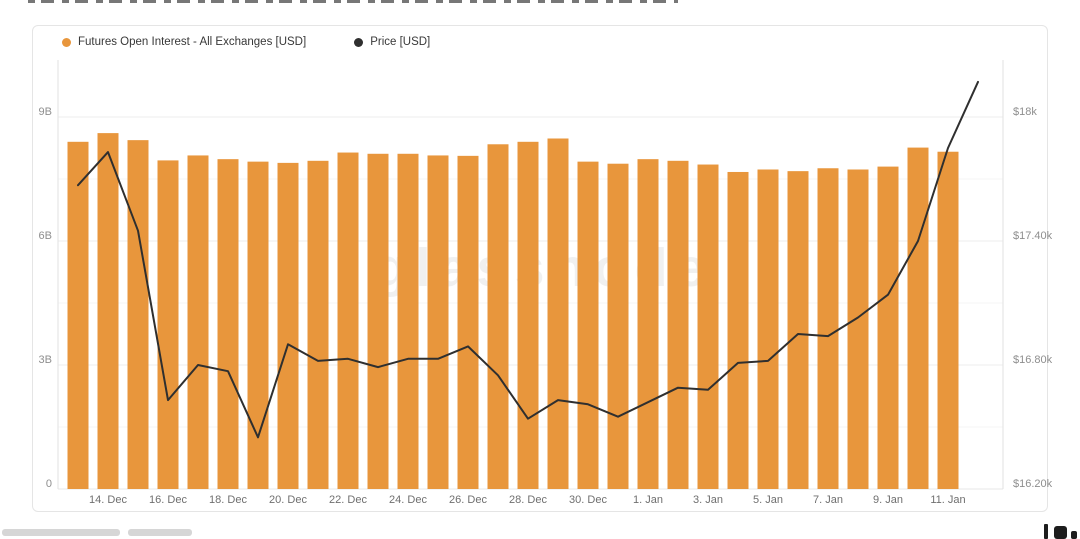 The image size is (1080, 539). Describe the element at coordinates (1025, 112) in the screenshot. I see `right-axis-tick-label: $18k` at that location.